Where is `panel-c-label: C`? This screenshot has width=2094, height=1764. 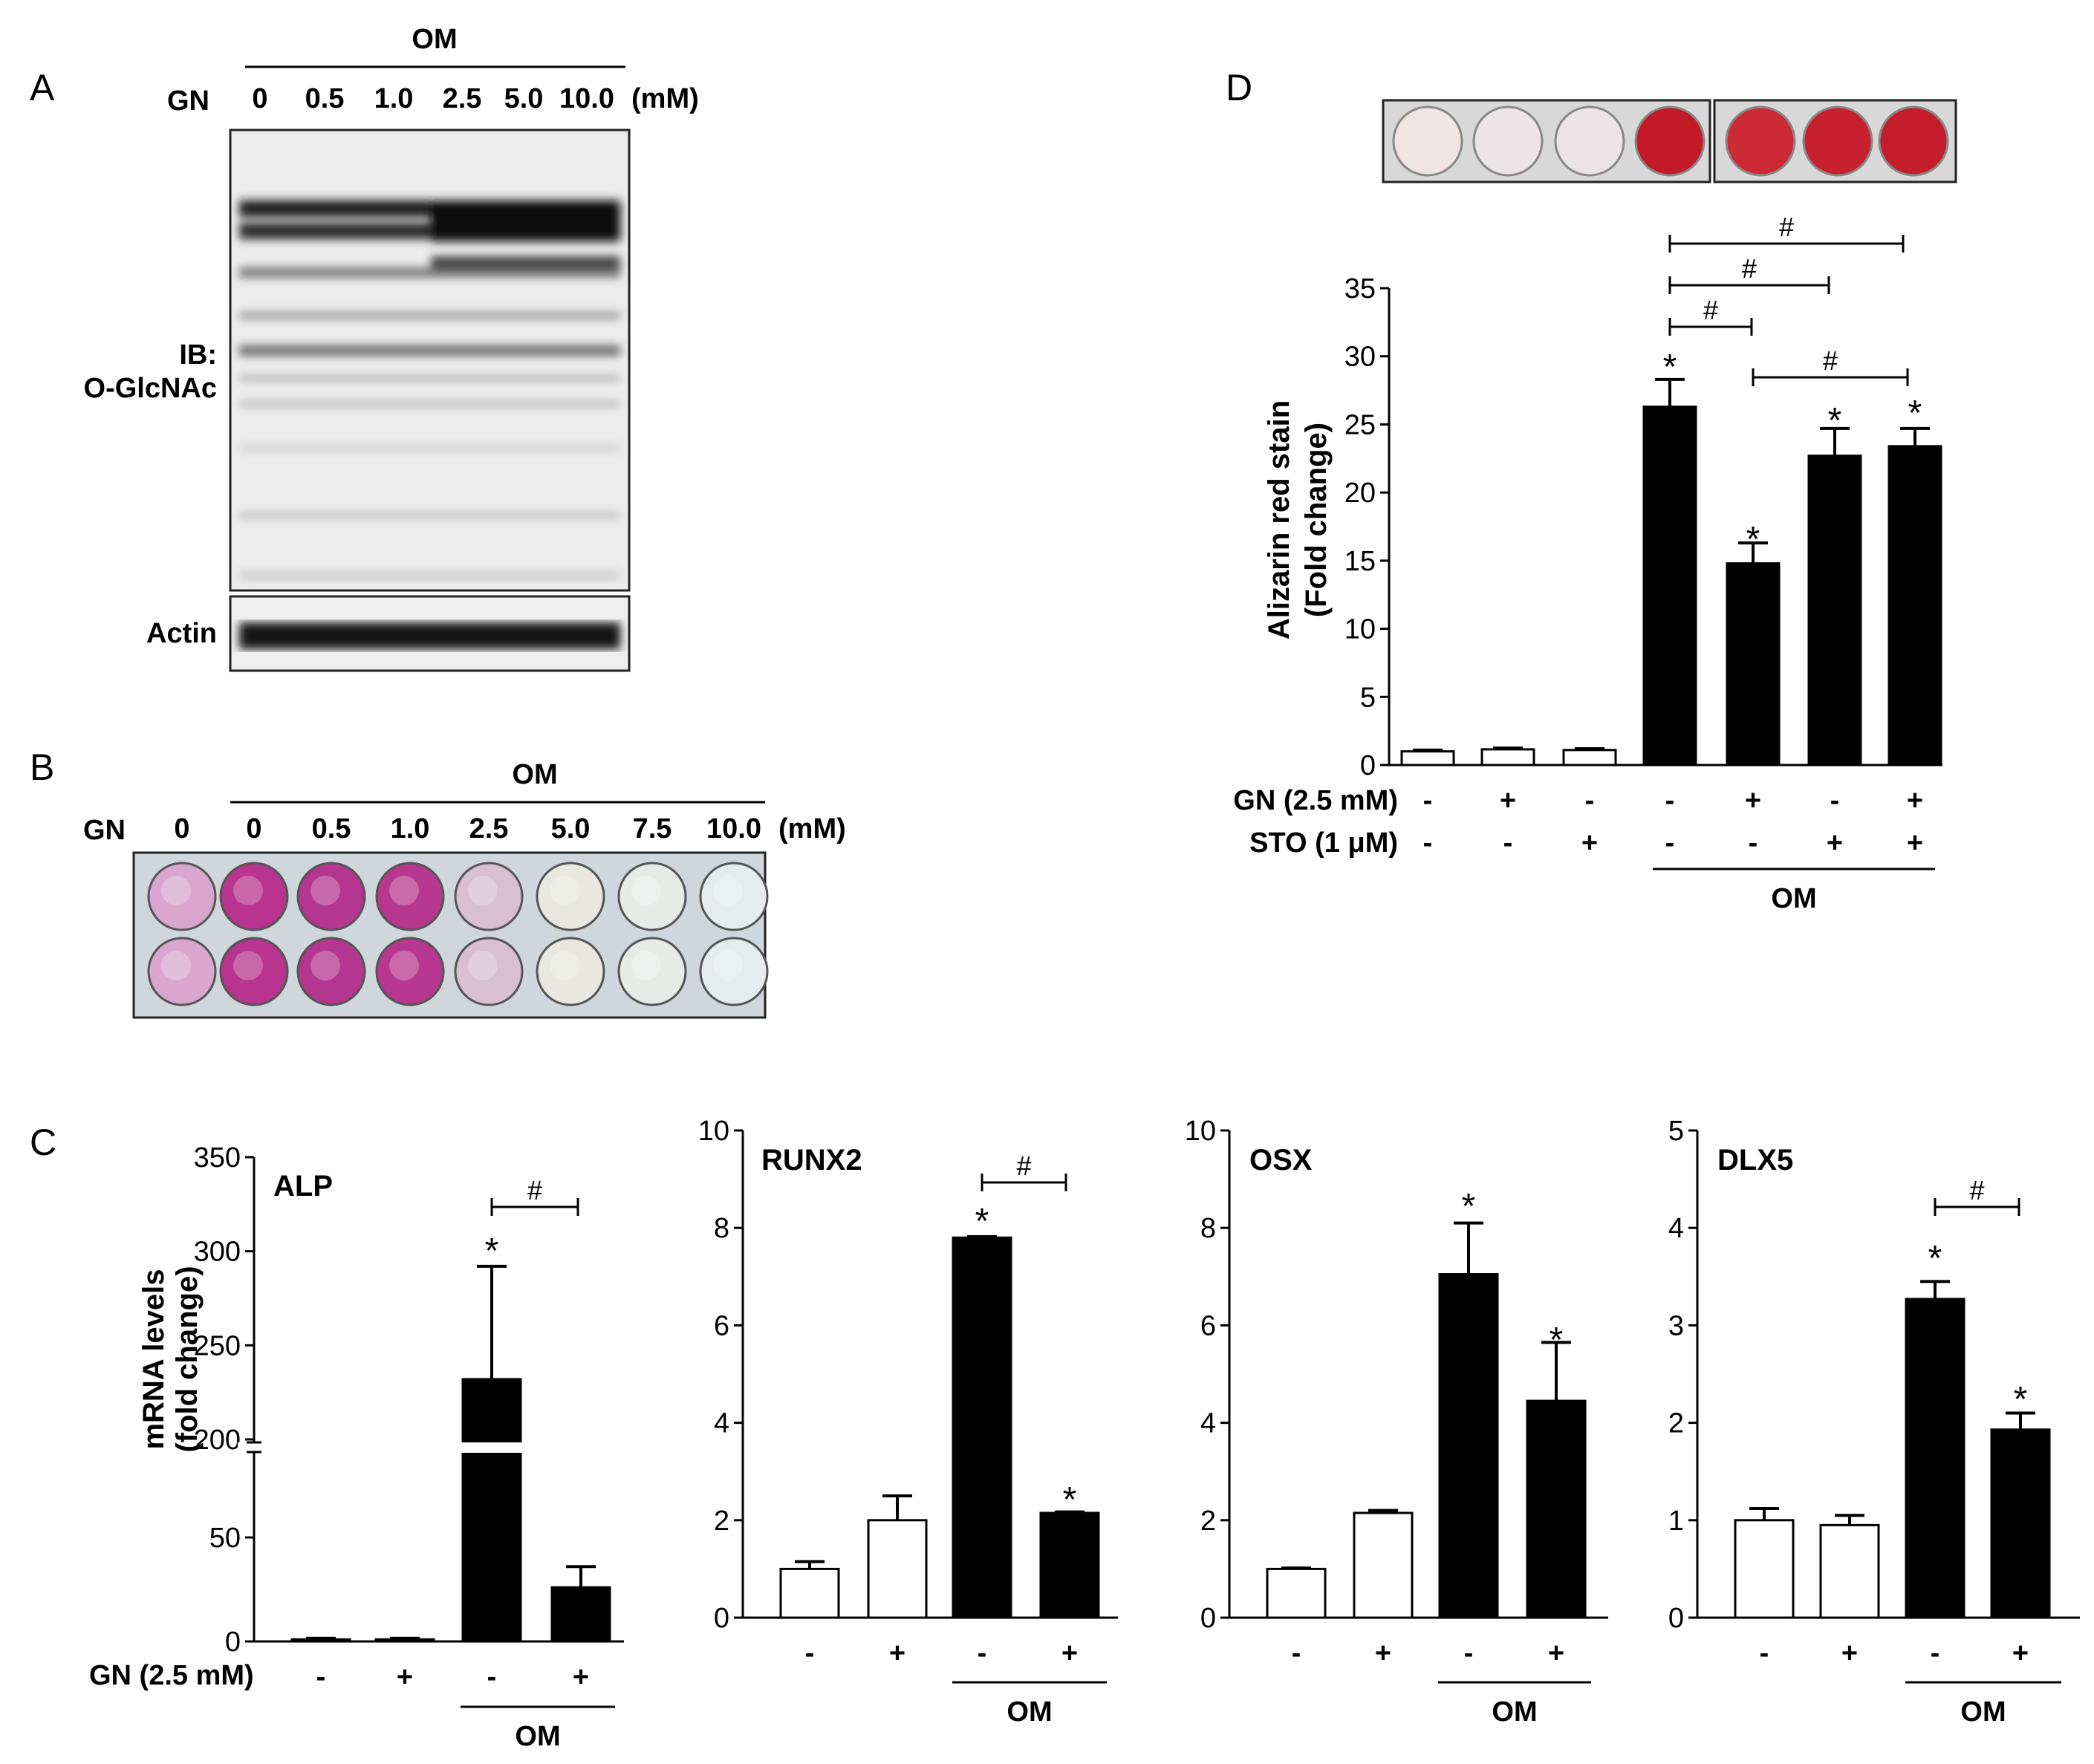
panel-c-label: C is located at coordinates (43, 1142).